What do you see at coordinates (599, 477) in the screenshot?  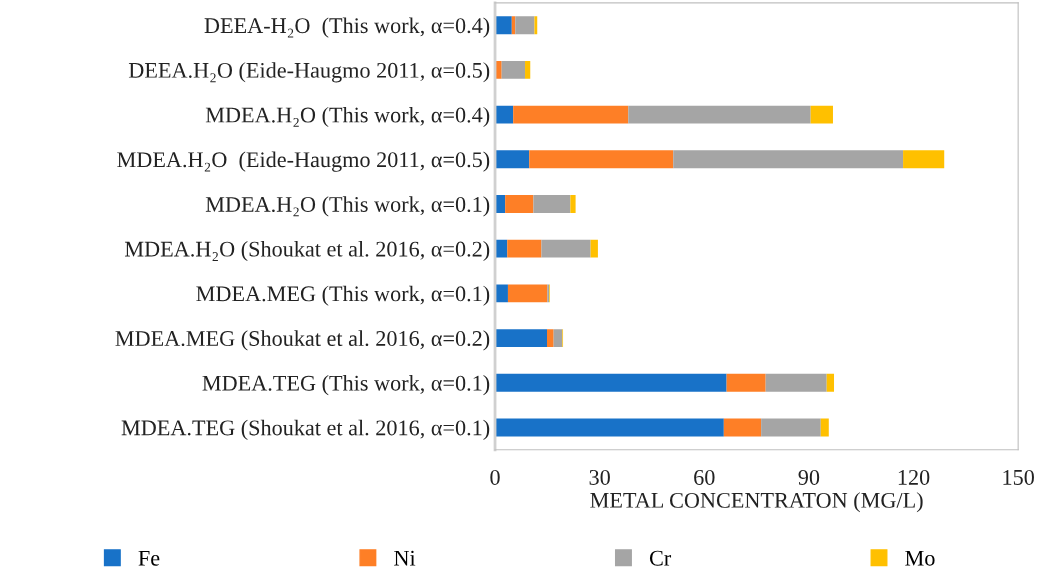 I see `x-tick-label: 30` at bounding box center [599, 477].